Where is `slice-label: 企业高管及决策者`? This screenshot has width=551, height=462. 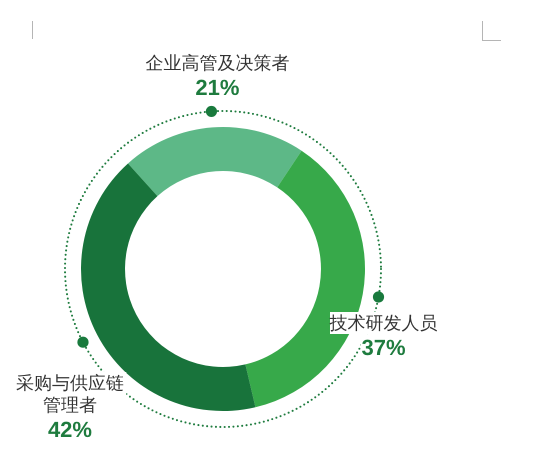
slice-label: 企业高管及决策者 is located at coordinates (217, 63).